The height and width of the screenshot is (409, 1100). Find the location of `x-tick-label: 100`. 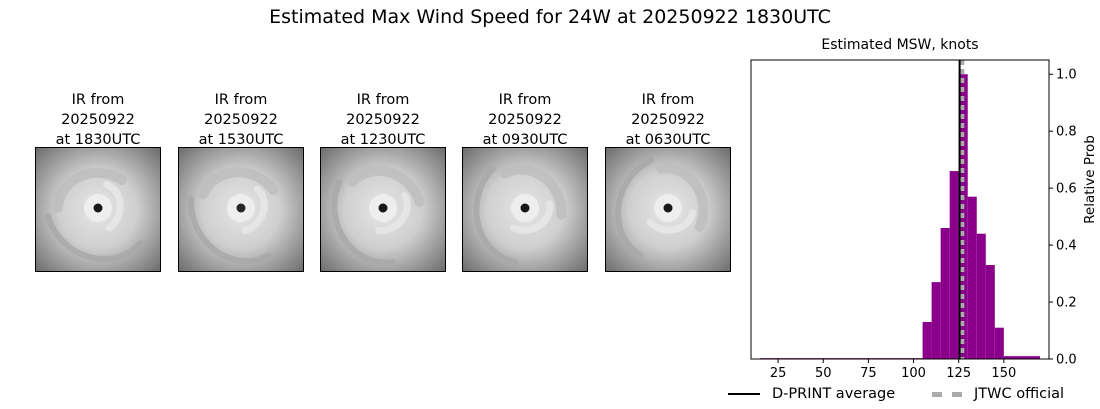

x-tick-label: 100 is located at coordinates (913, 373).